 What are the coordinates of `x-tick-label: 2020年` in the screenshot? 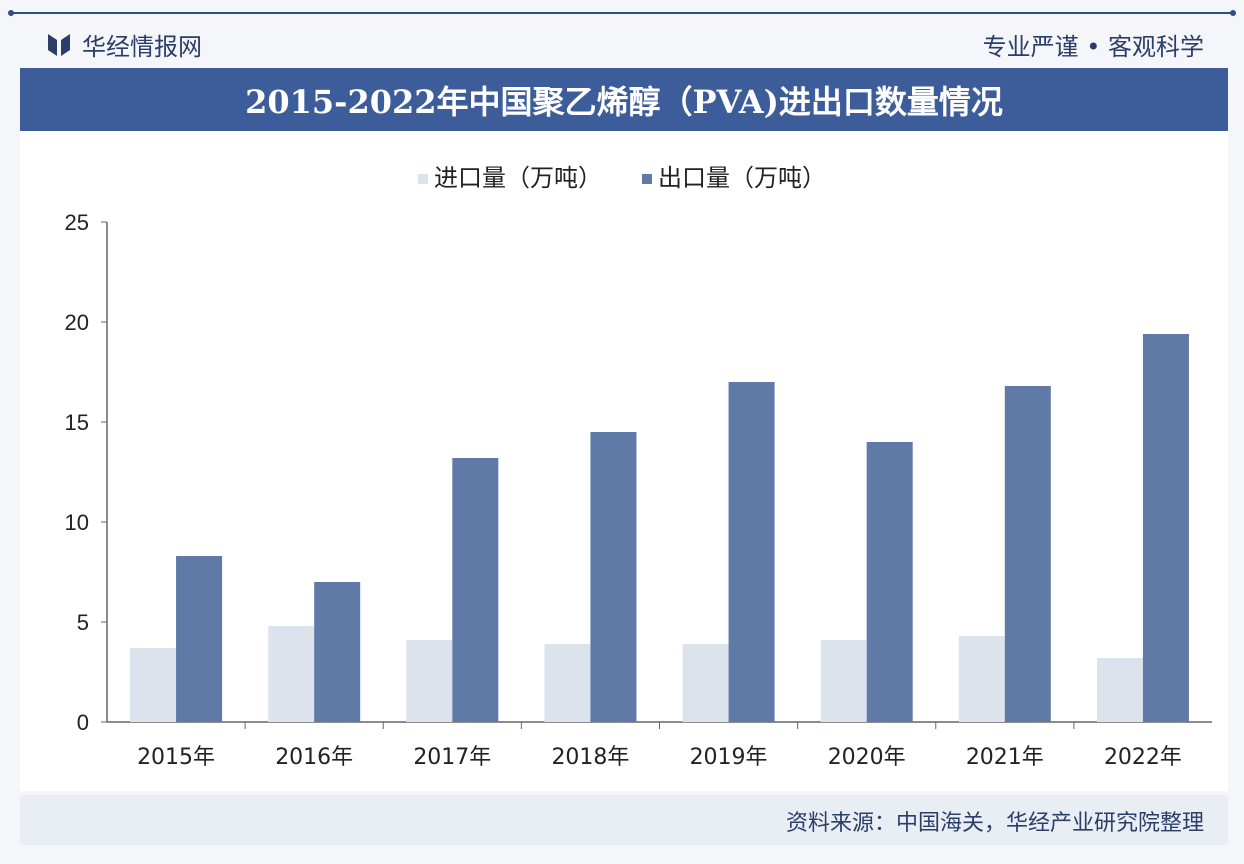 It's located at (867, 757).